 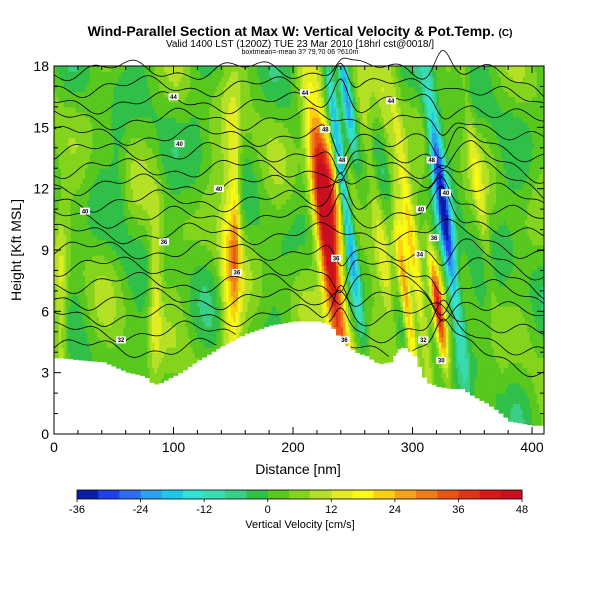 I want to click on y-tick-label: 0, so click(x=45, y=434).